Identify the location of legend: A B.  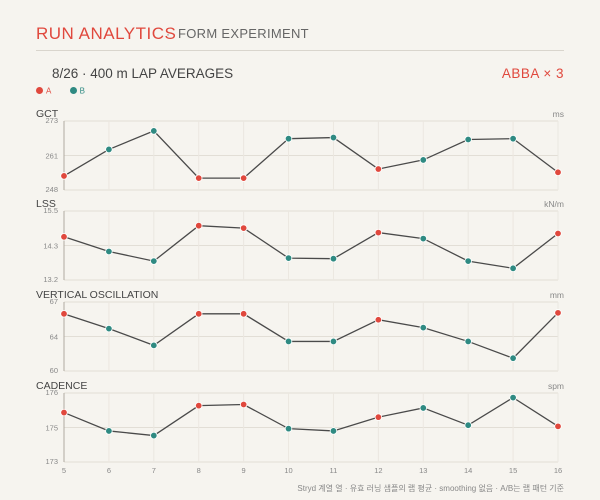
(68, 90).